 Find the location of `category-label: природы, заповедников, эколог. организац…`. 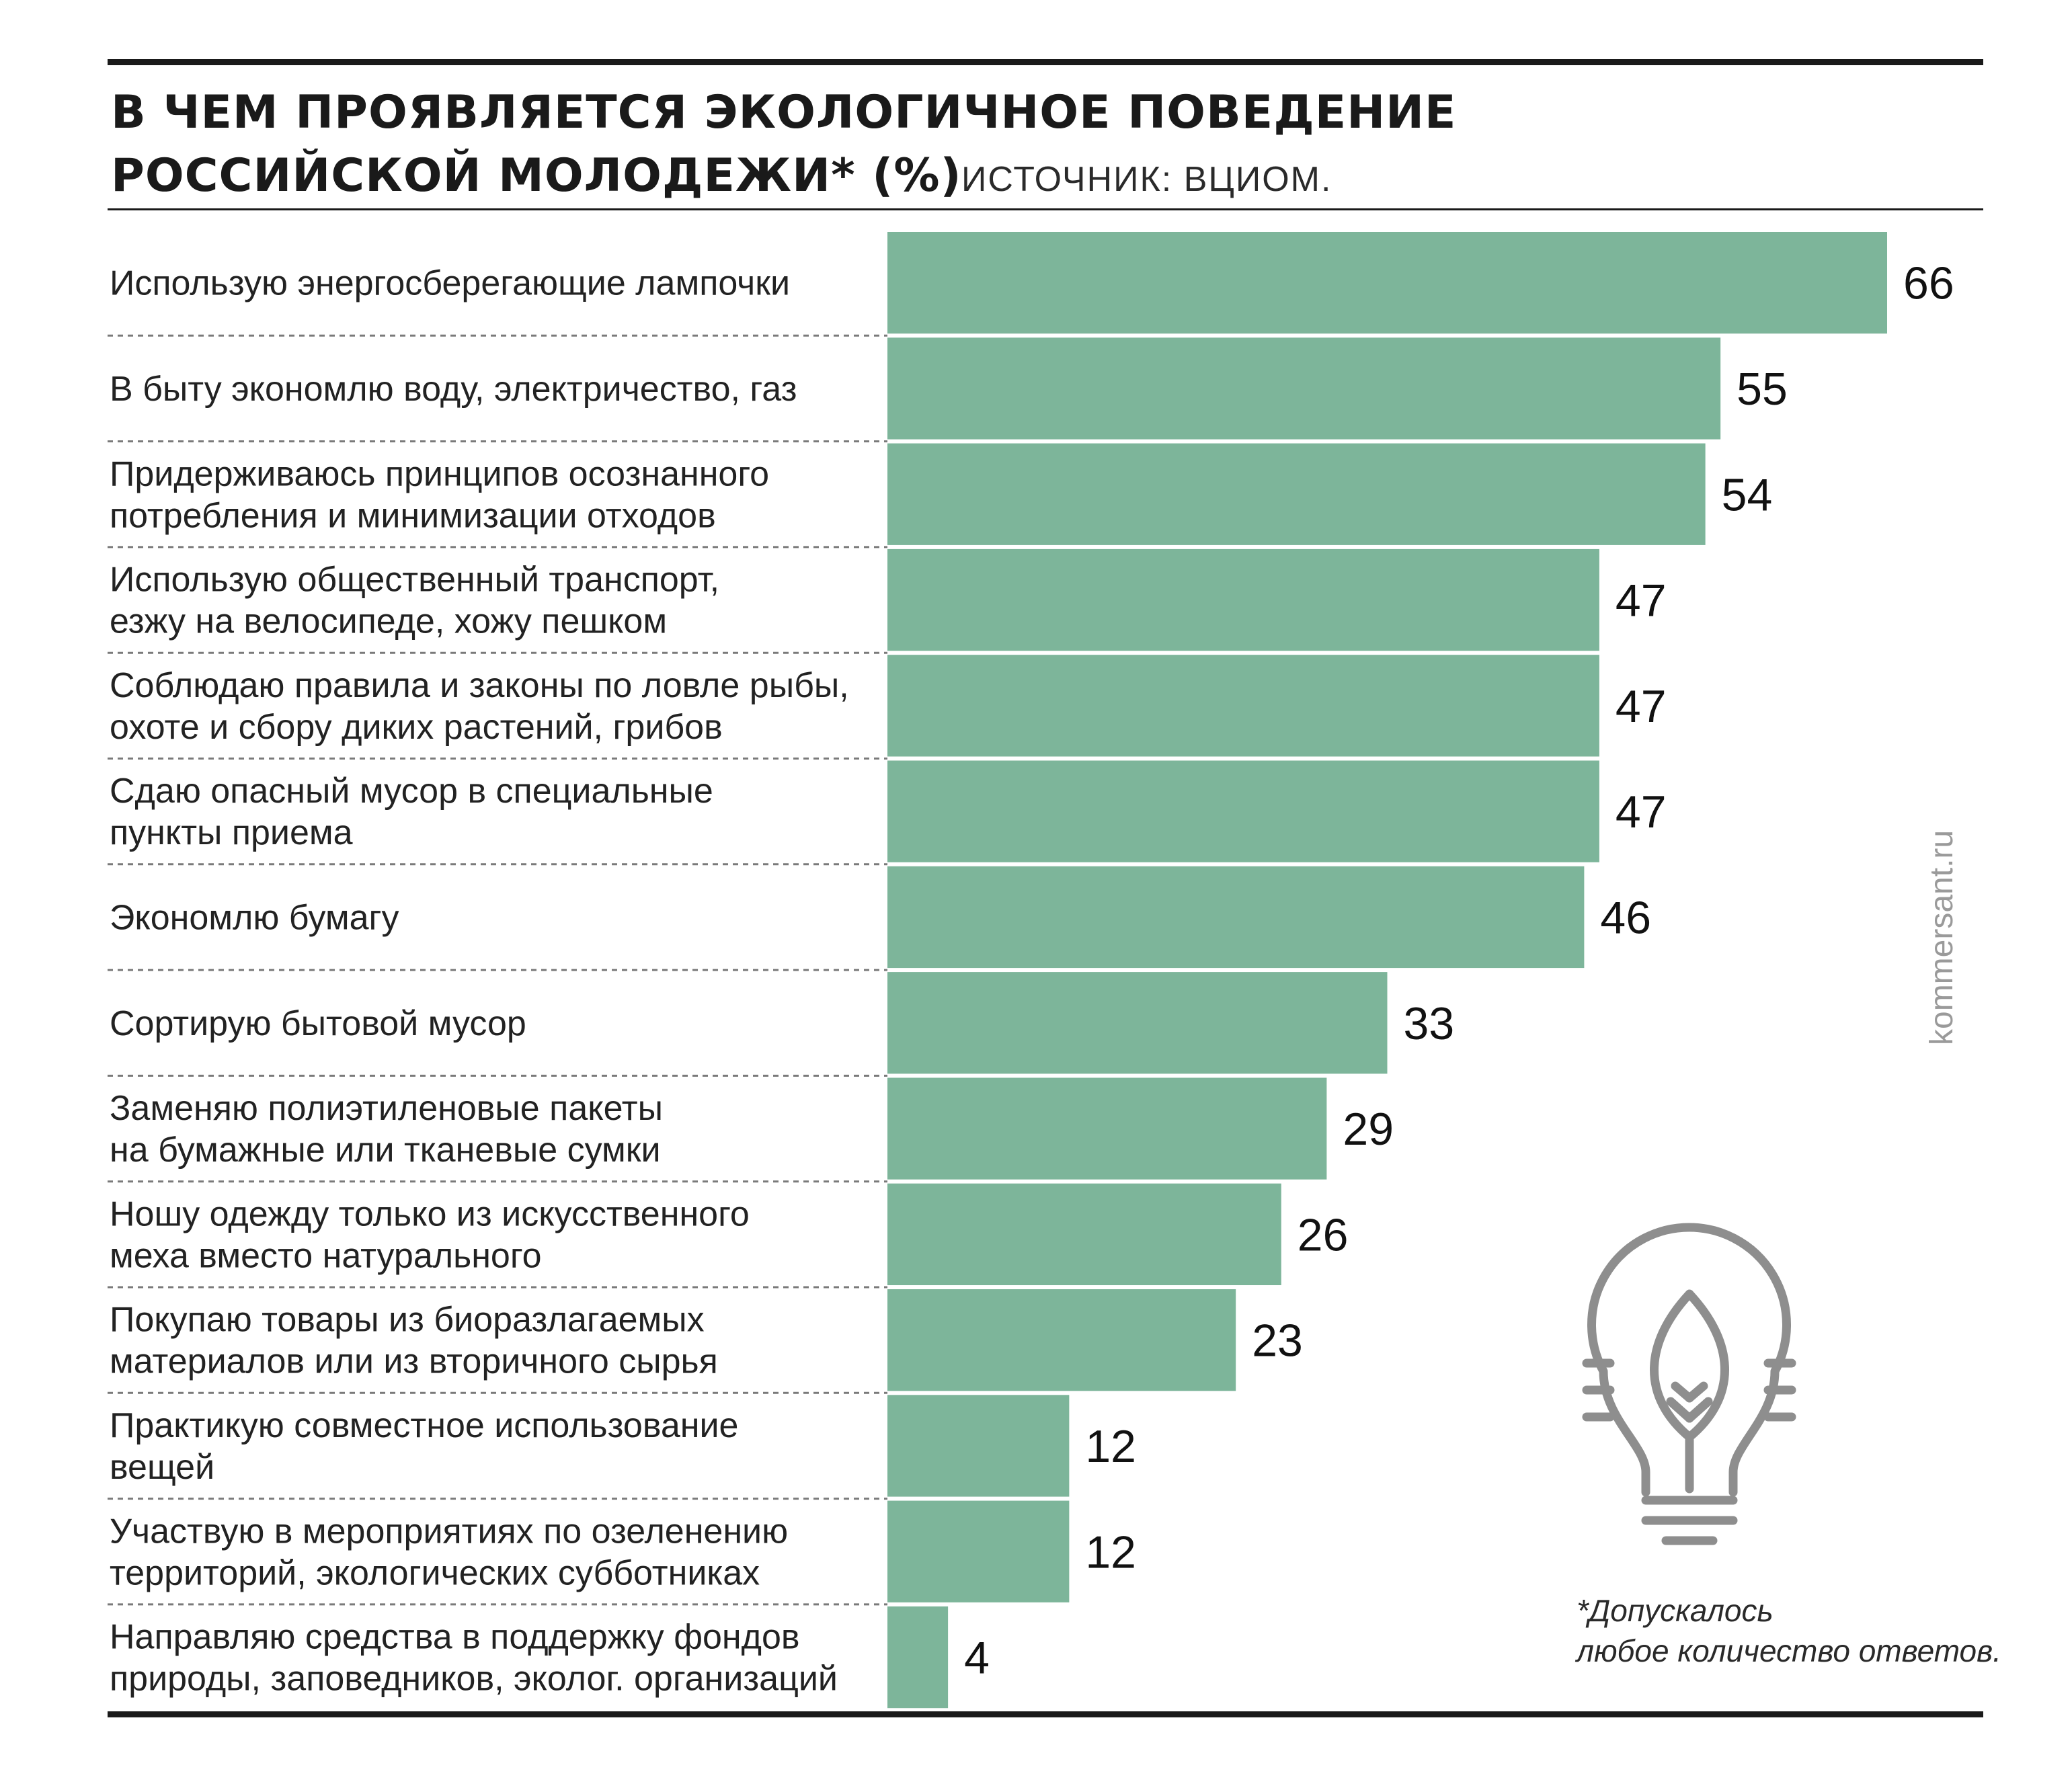

category-label: природы, заповедников, эколог. организац… is located at coordinates (474, 1679).